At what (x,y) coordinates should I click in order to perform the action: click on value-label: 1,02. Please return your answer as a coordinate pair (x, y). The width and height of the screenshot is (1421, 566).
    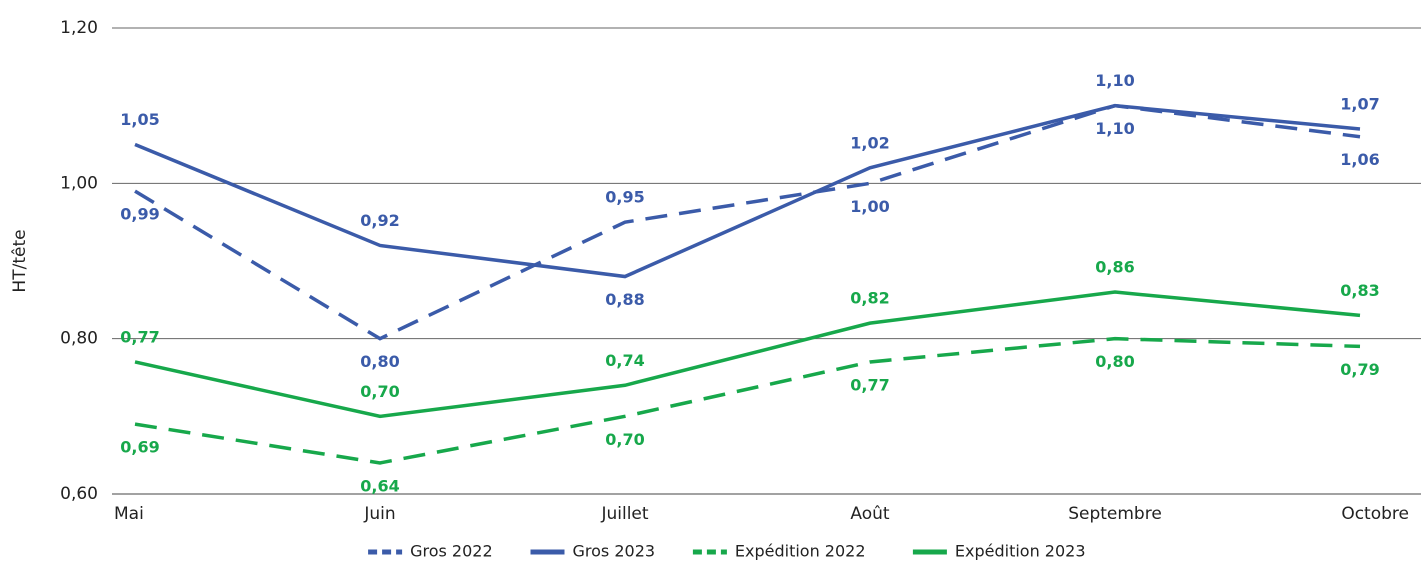
    Looking at the image, I should click on (869, 142).